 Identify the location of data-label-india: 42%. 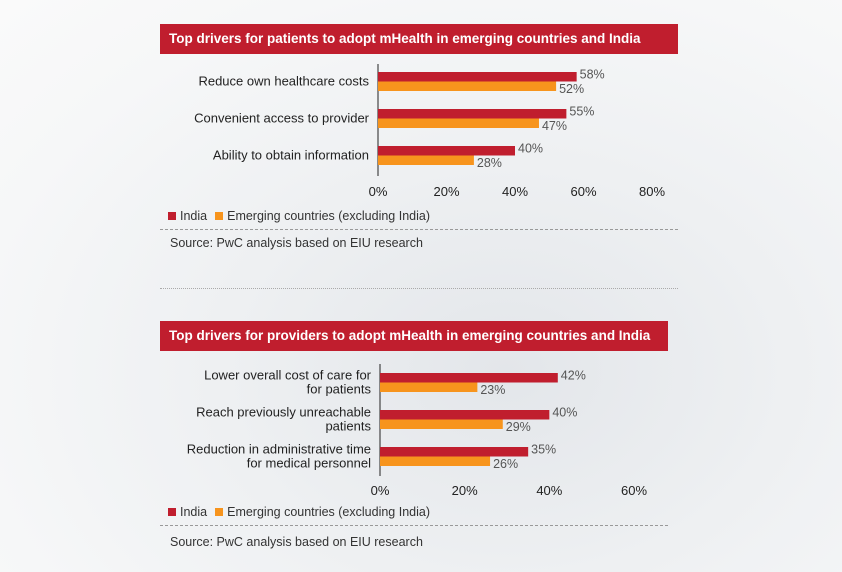
(573, 376).